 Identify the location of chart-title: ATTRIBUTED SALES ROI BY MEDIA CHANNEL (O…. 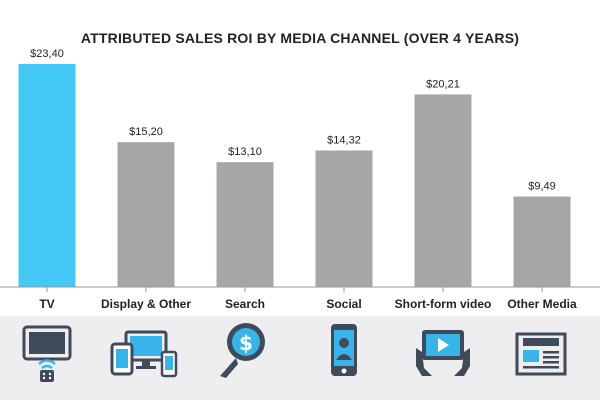
(300, 38).